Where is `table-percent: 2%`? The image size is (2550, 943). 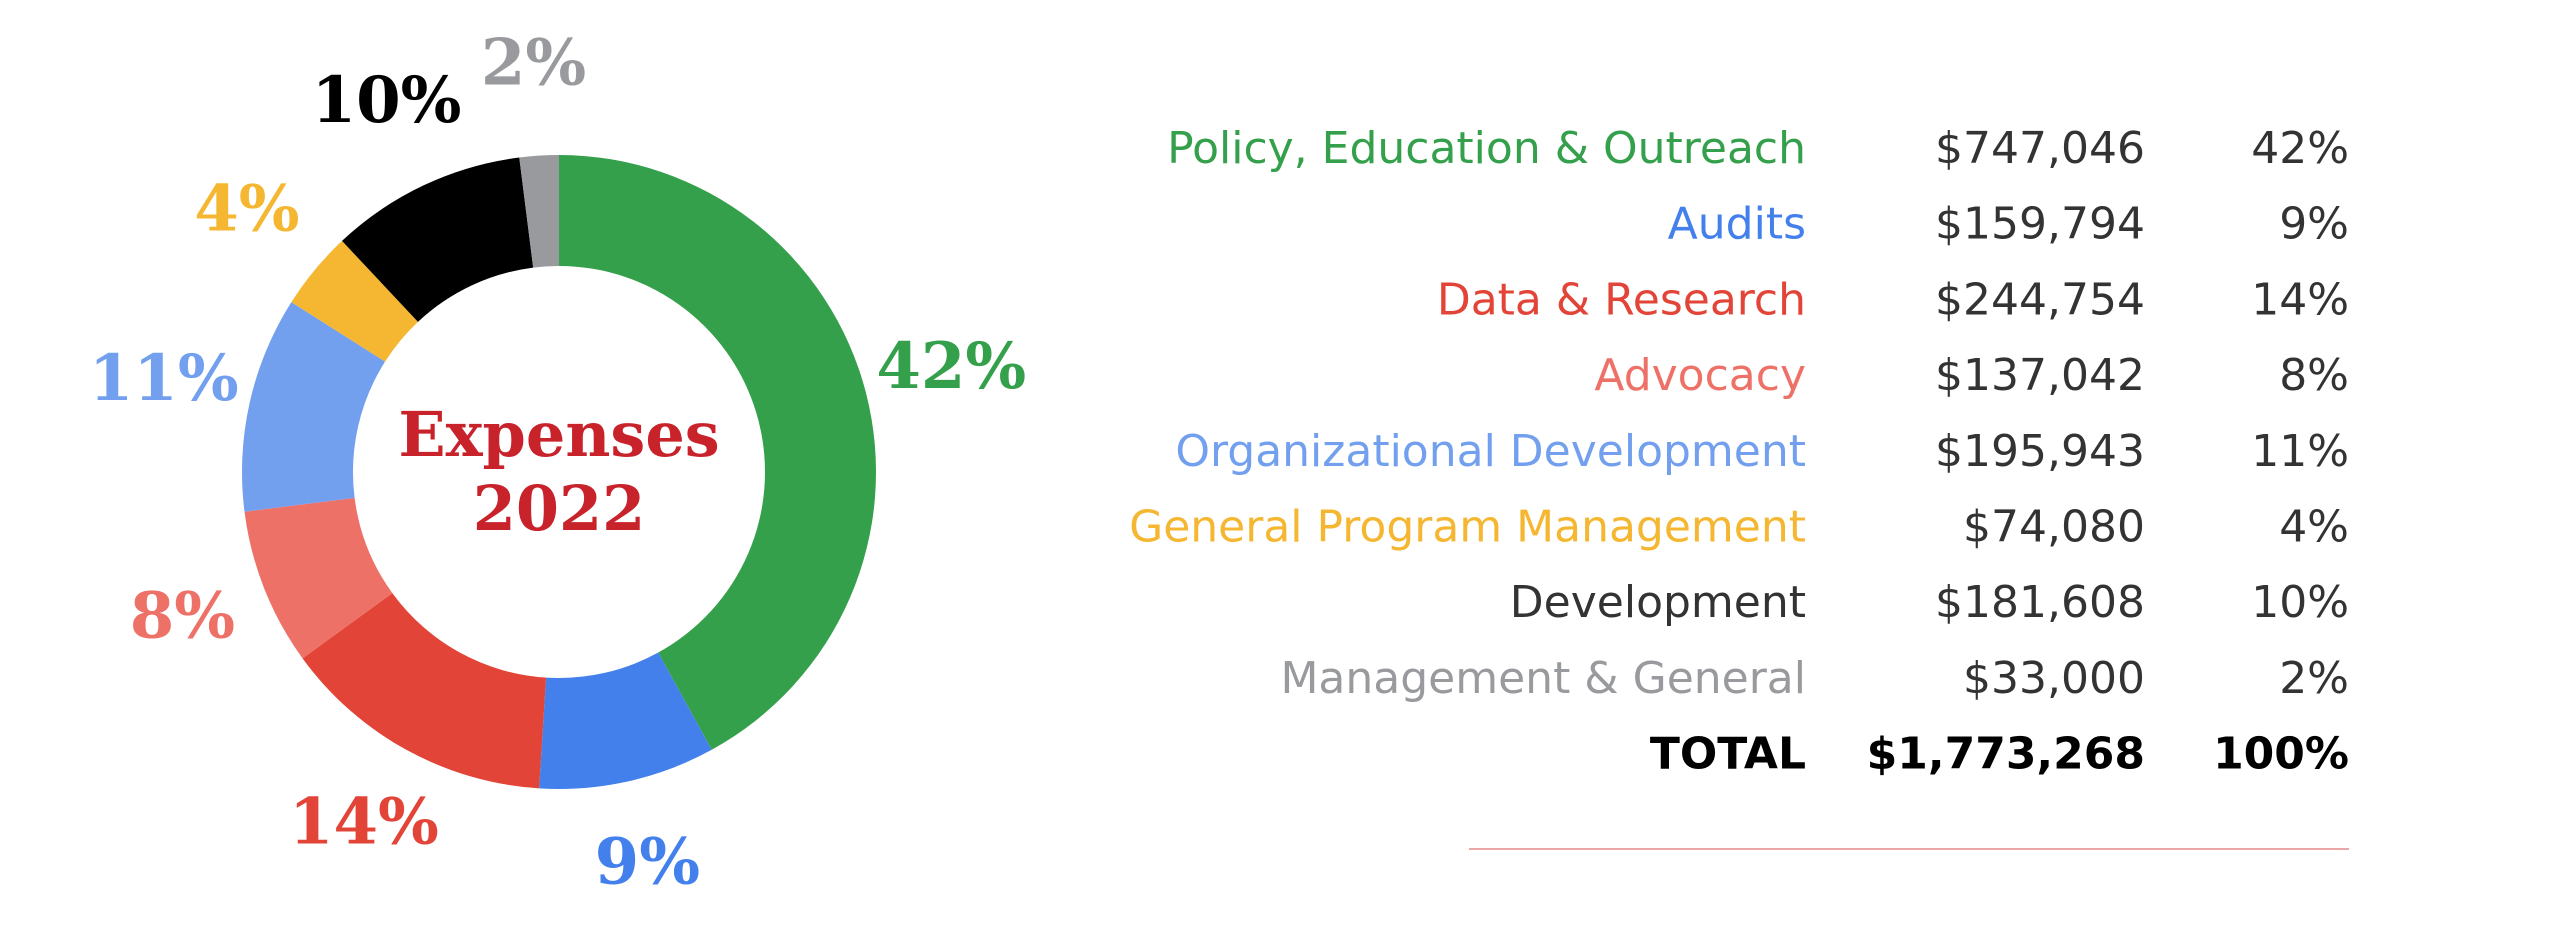
table-percent: 2% is located at coordinates (2314, 678).